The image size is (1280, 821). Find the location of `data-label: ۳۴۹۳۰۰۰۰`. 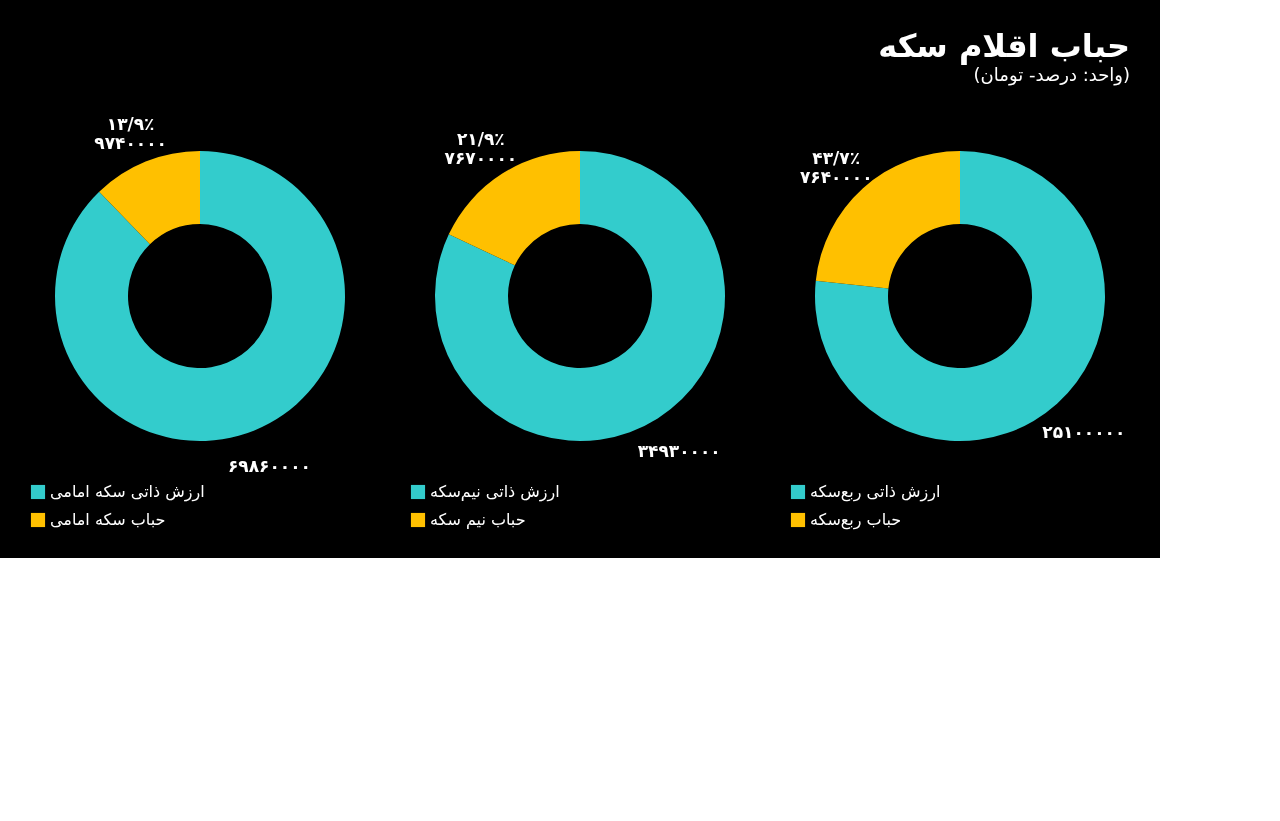

data-label: ۳۴۹۳۰۰۰۰ is located at coordinates (679, 451).